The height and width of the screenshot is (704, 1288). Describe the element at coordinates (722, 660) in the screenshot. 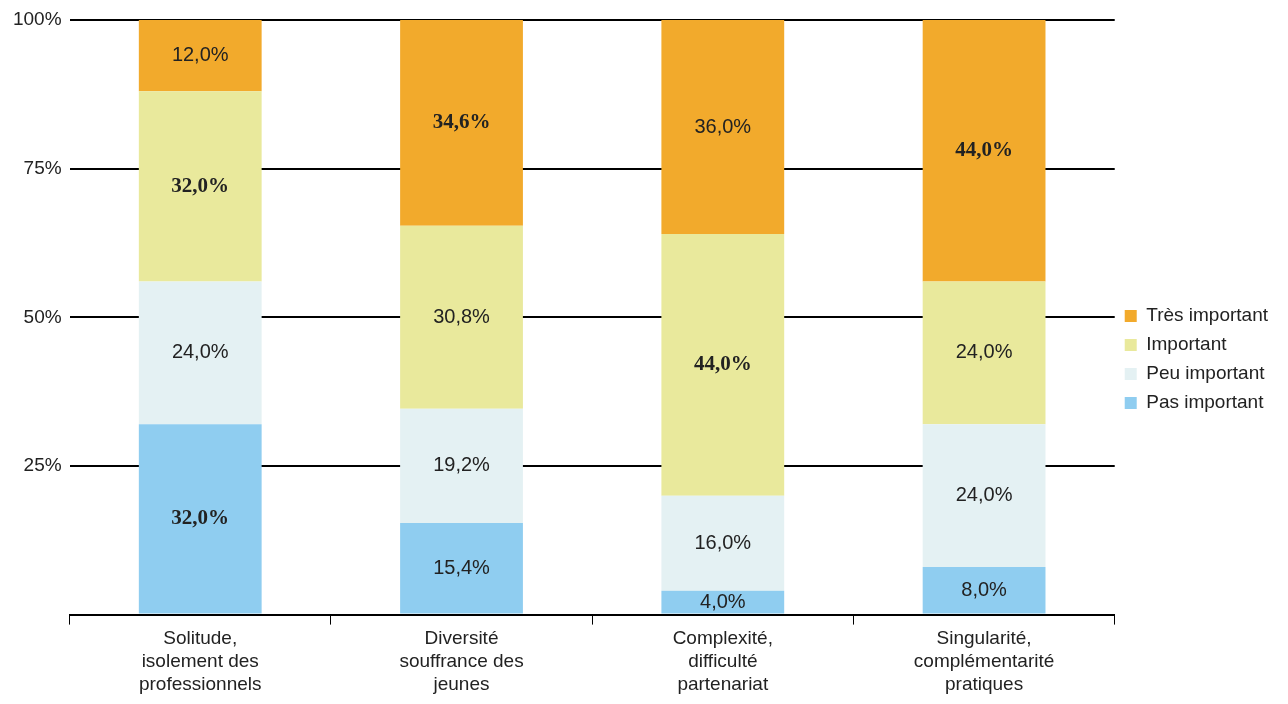

I see `x-tick-label: Complexité, difficulté partenariat` at that location.